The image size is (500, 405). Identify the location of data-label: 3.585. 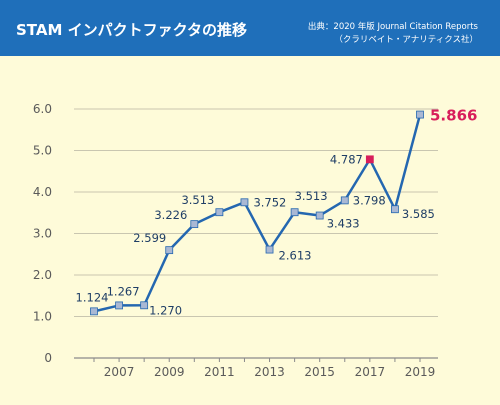
(418, 214).